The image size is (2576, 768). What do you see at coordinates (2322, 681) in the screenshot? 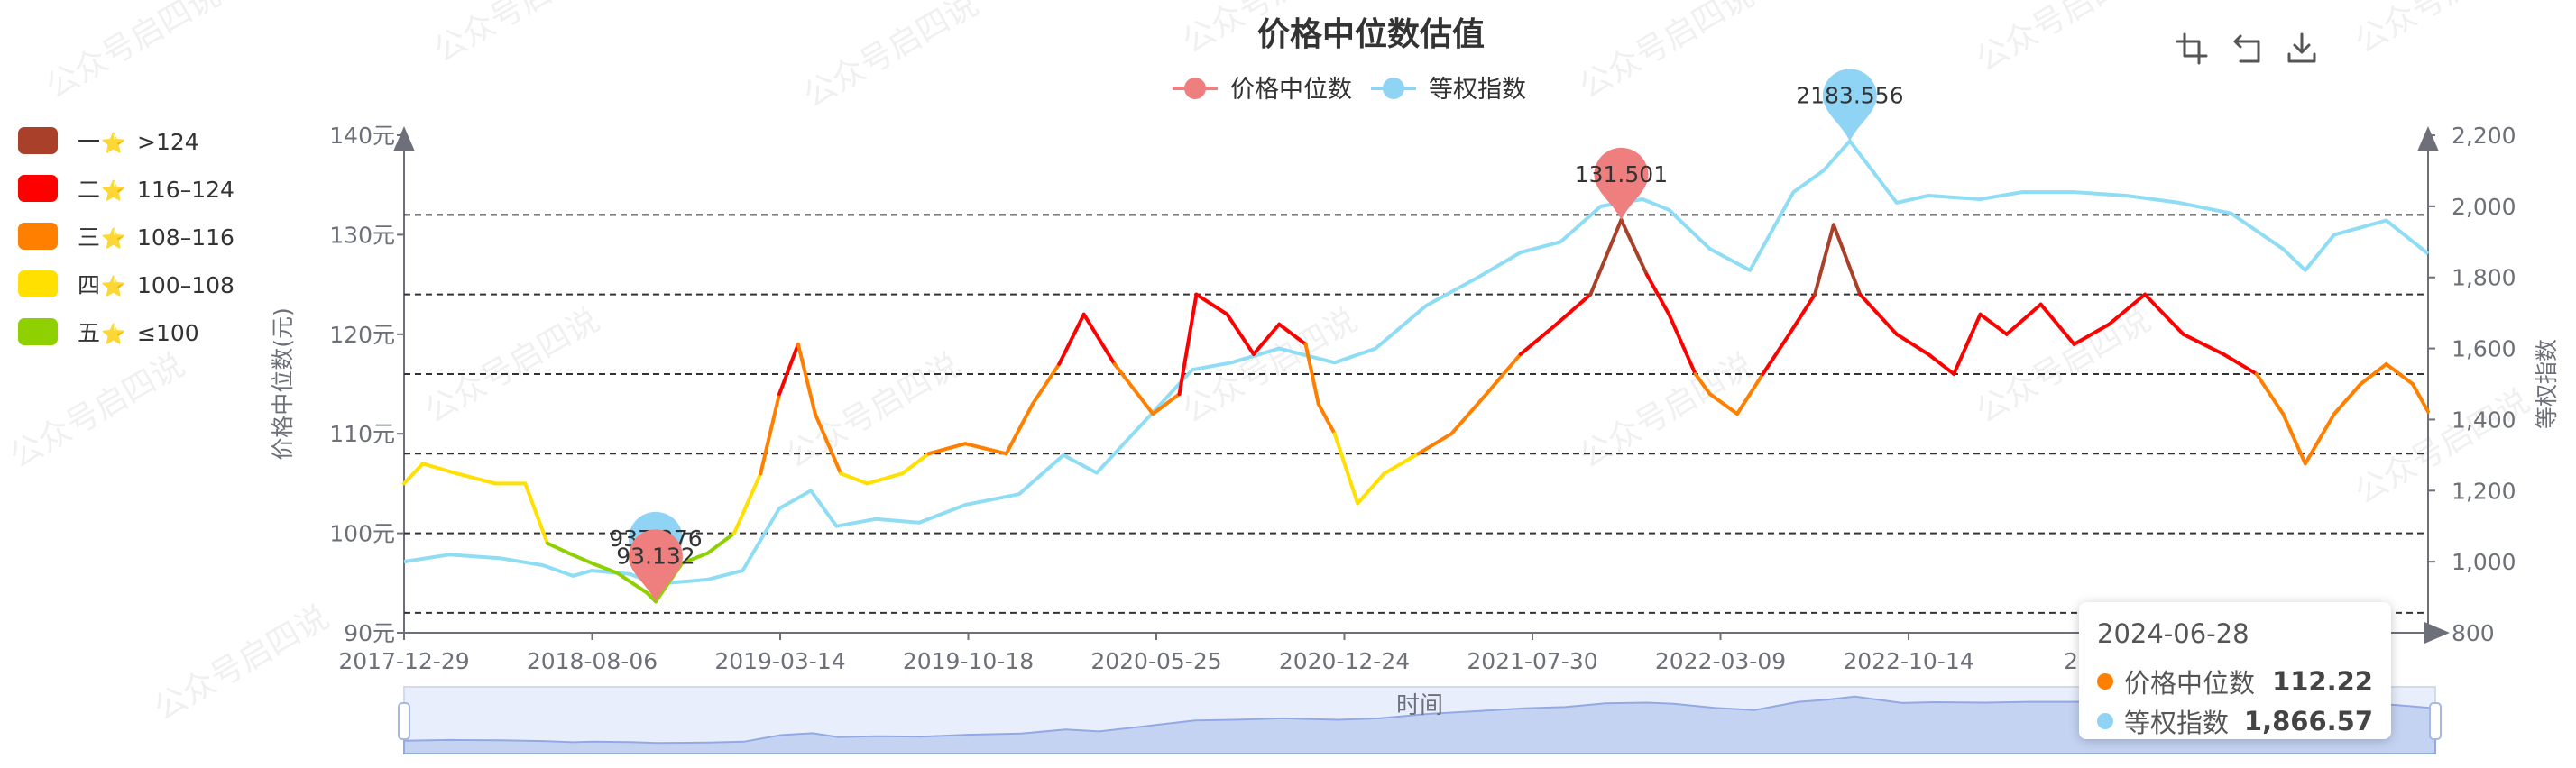
I see `tooltip-value: 112.22` at bounding box center [2322, 681].